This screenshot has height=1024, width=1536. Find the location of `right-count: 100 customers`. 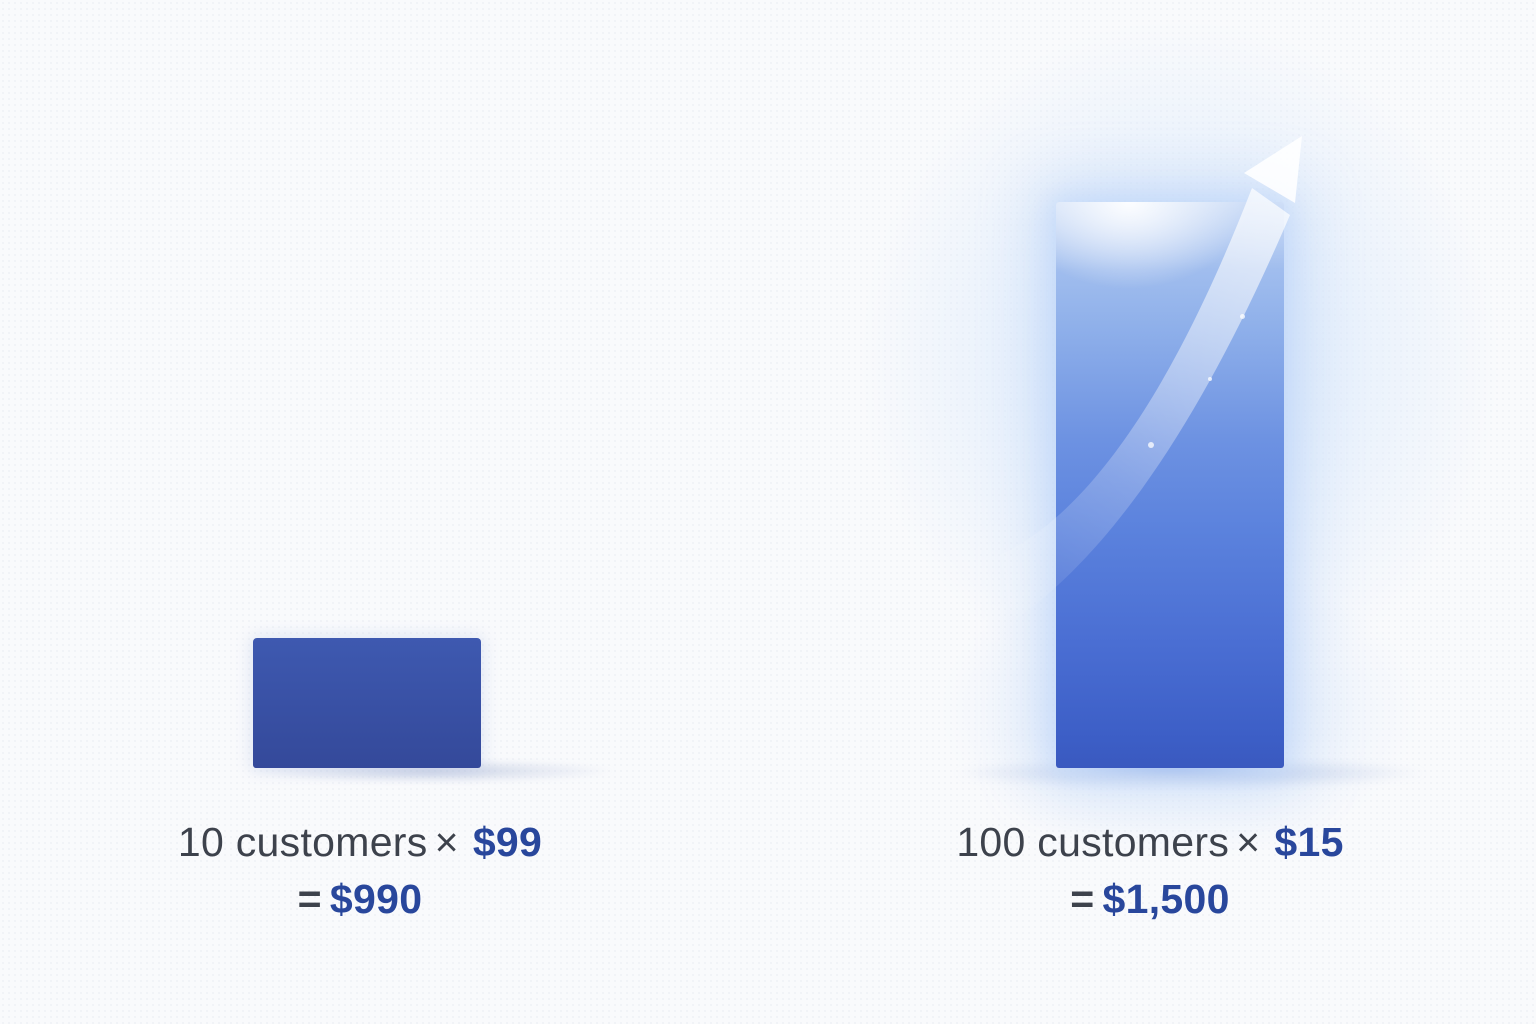

right-count: 100 customers is located at coordinates (1093, 842).